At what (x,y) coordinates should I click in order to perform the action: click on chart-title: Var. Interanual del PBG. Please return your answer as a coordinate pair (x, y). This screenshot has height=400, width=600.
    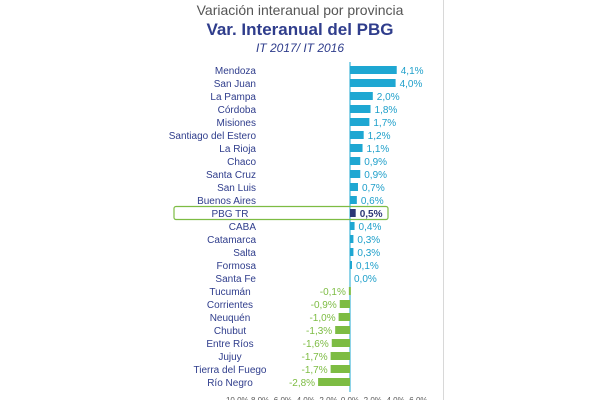
    Looking at the image, I should click on (300, 29).